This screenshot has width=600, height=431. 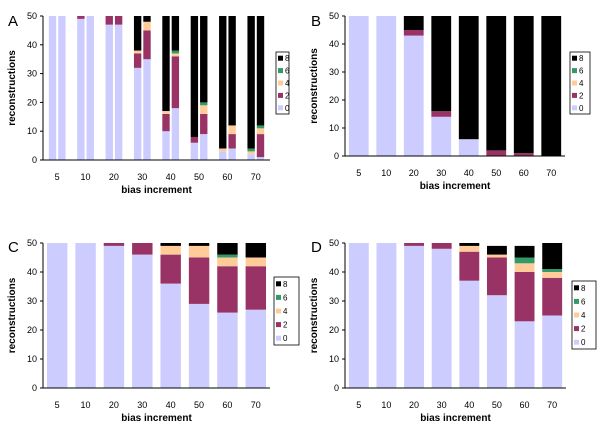 I want to click on y-tick-label: 30, so click(x=32, y=74).